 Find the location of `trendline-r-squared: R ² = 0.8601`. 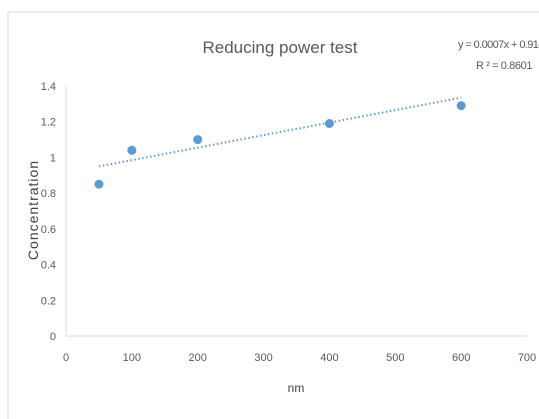

trendline-r-squared: R ² = 0.8601 is located at coordinates (504, 66).